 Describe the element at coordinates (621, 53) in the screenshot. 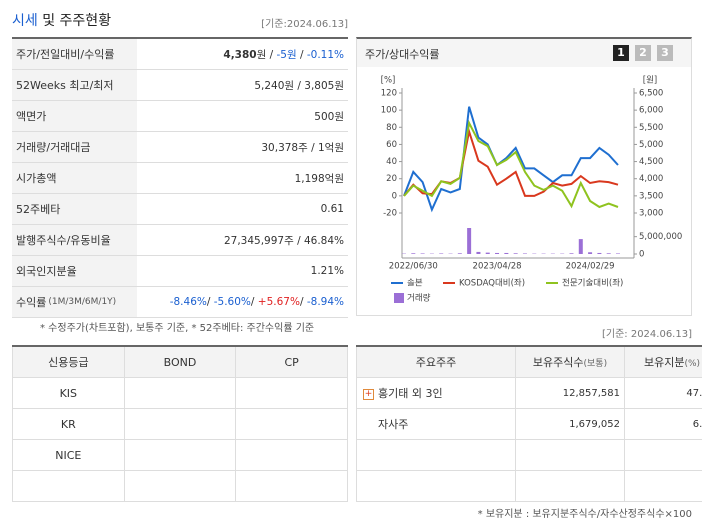

I see `chart-tab: 1` at that location.